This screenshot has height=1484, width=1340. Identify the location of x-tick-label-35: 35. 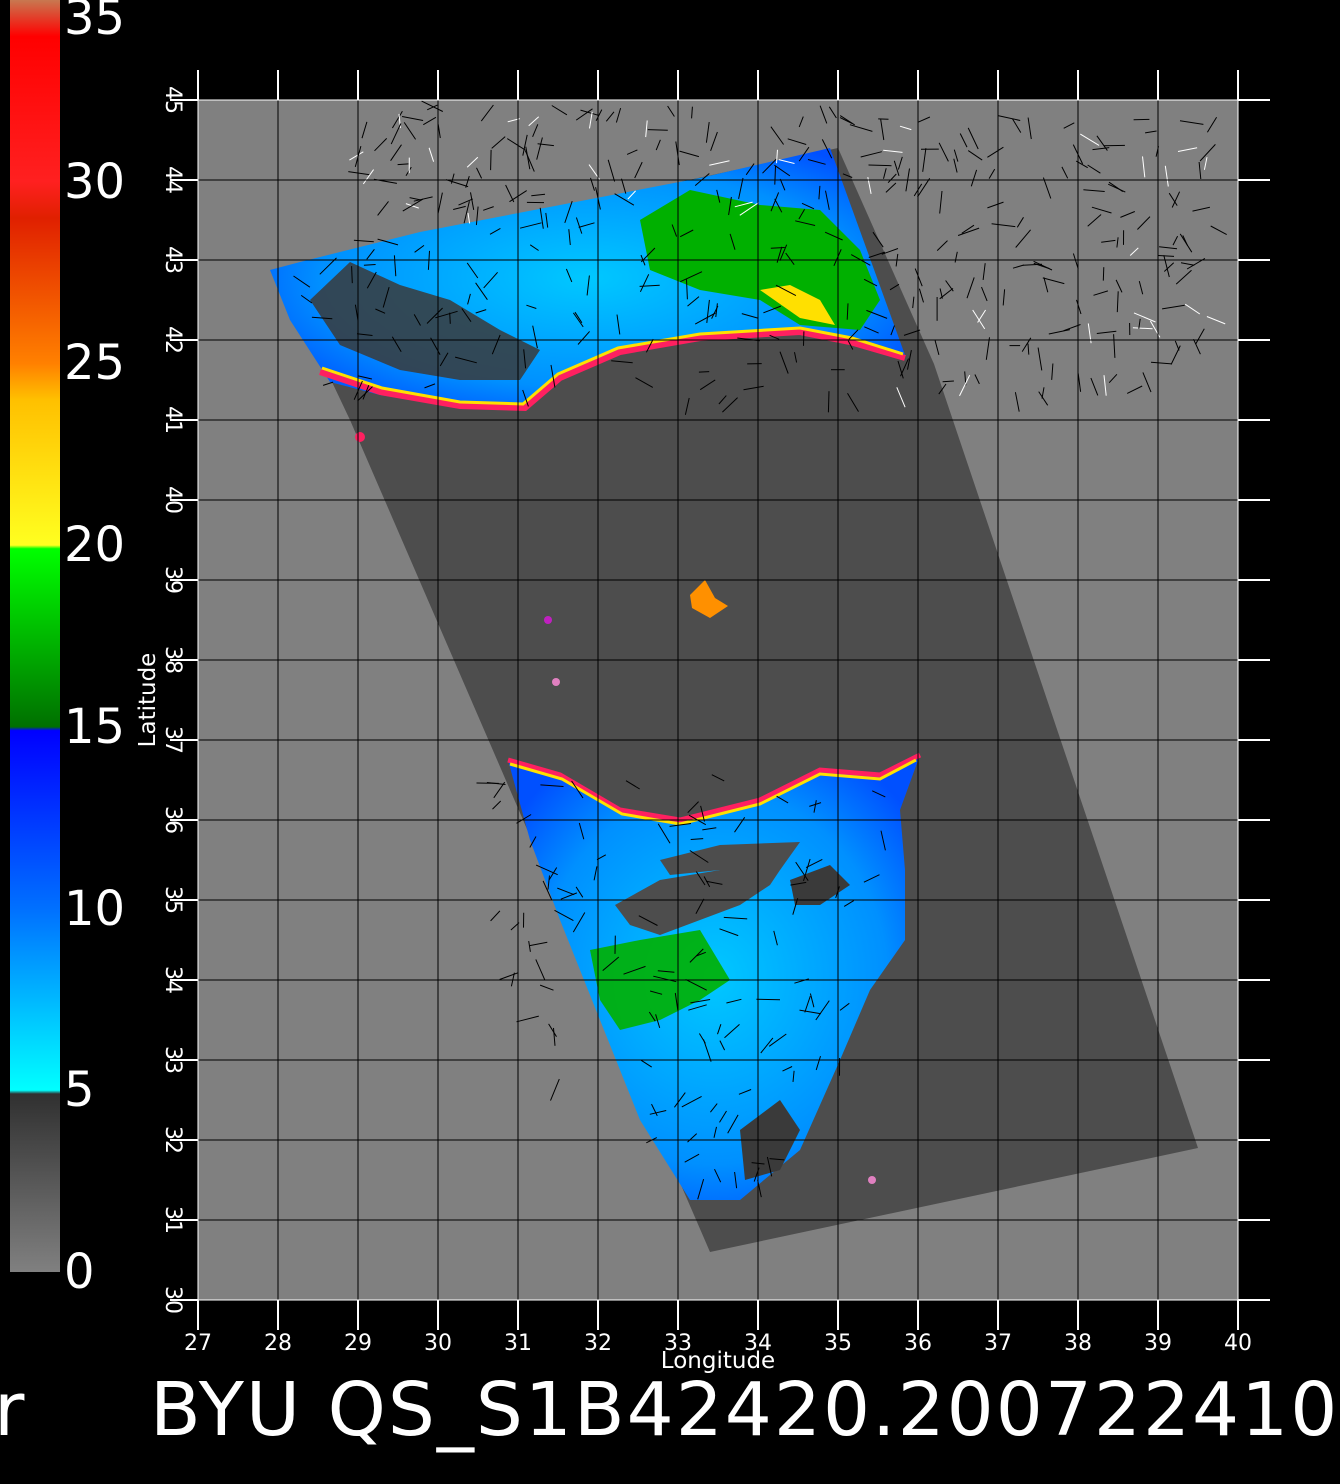
(838, 1343).